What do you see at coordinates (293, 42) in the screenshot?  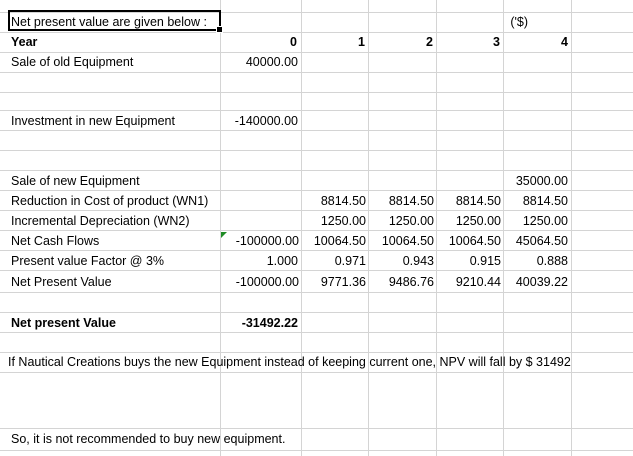 I see `year-header-cell: 0` at bounding box center [293, 42].